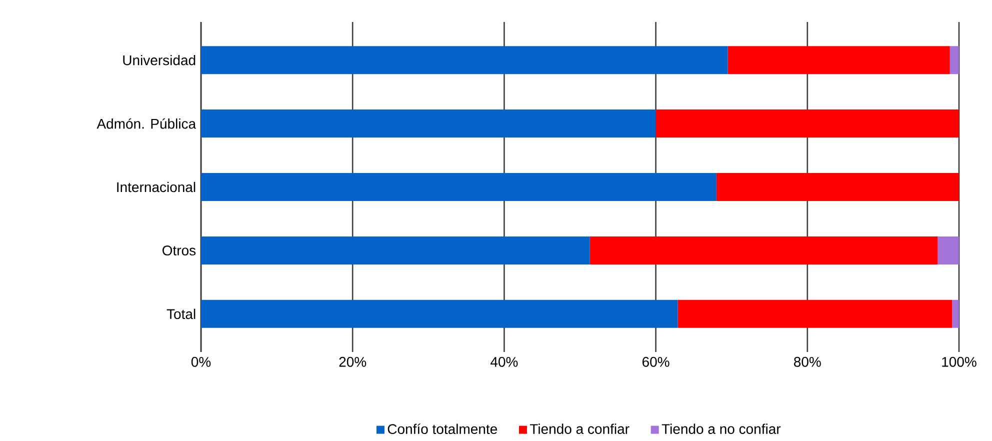  I want to click on y-tick-label: Admón. Pública, so click(146, 123).